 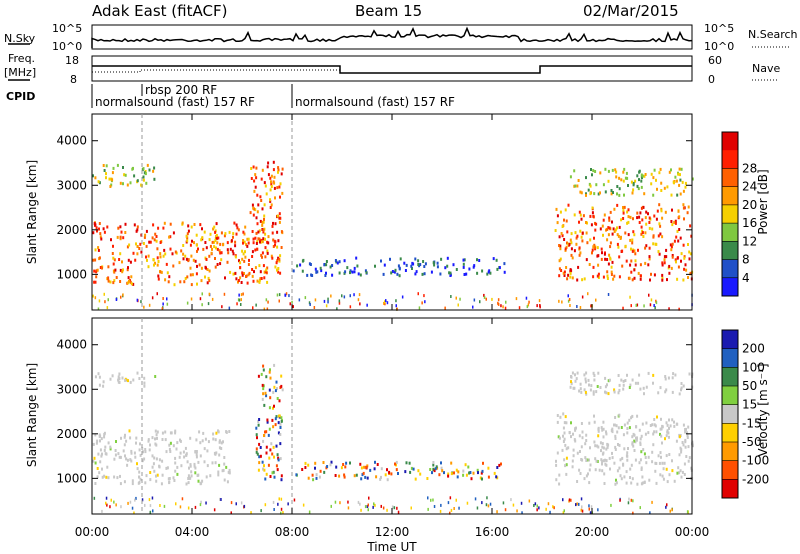 What do you see at coordinates (755, 461) in the screenshot?
I see `velocity-colorbar-tick-label: -100` at bounding box center [755, 461].